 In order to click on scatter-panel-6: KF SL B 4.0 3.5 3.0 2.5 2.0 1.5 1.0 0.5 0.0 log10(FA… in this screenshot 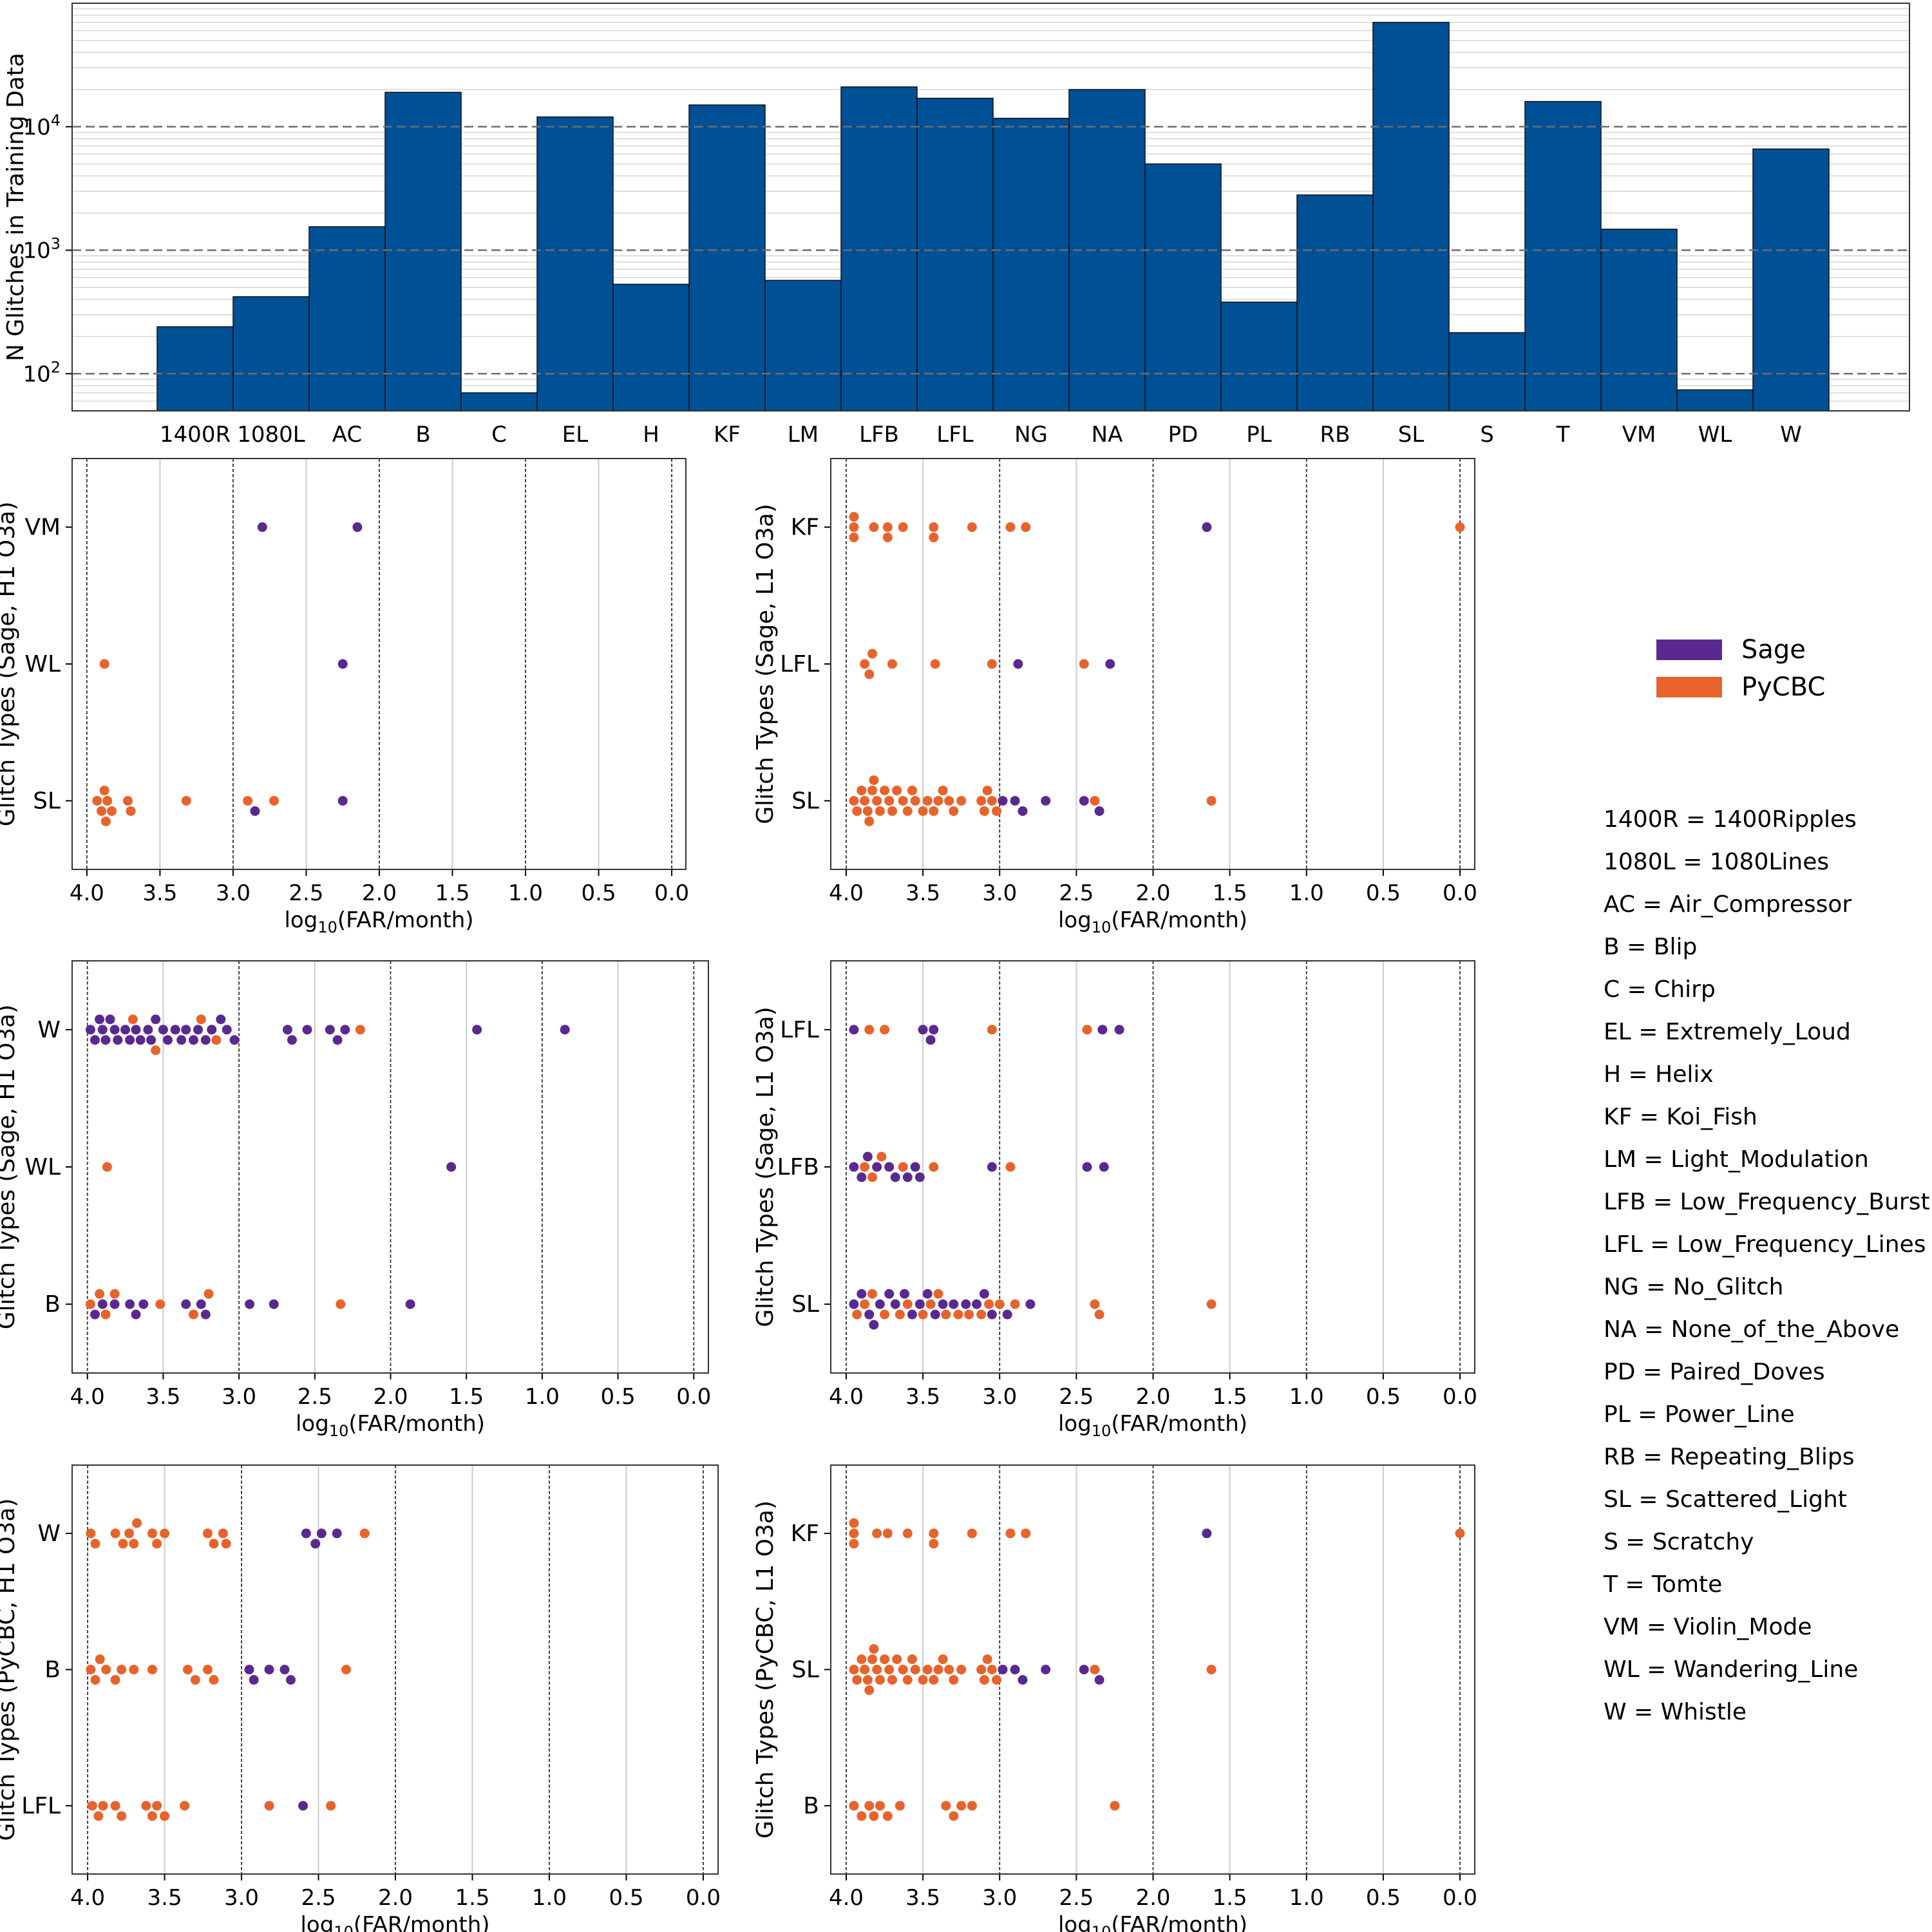, I will do `click(1114, 1698)`.